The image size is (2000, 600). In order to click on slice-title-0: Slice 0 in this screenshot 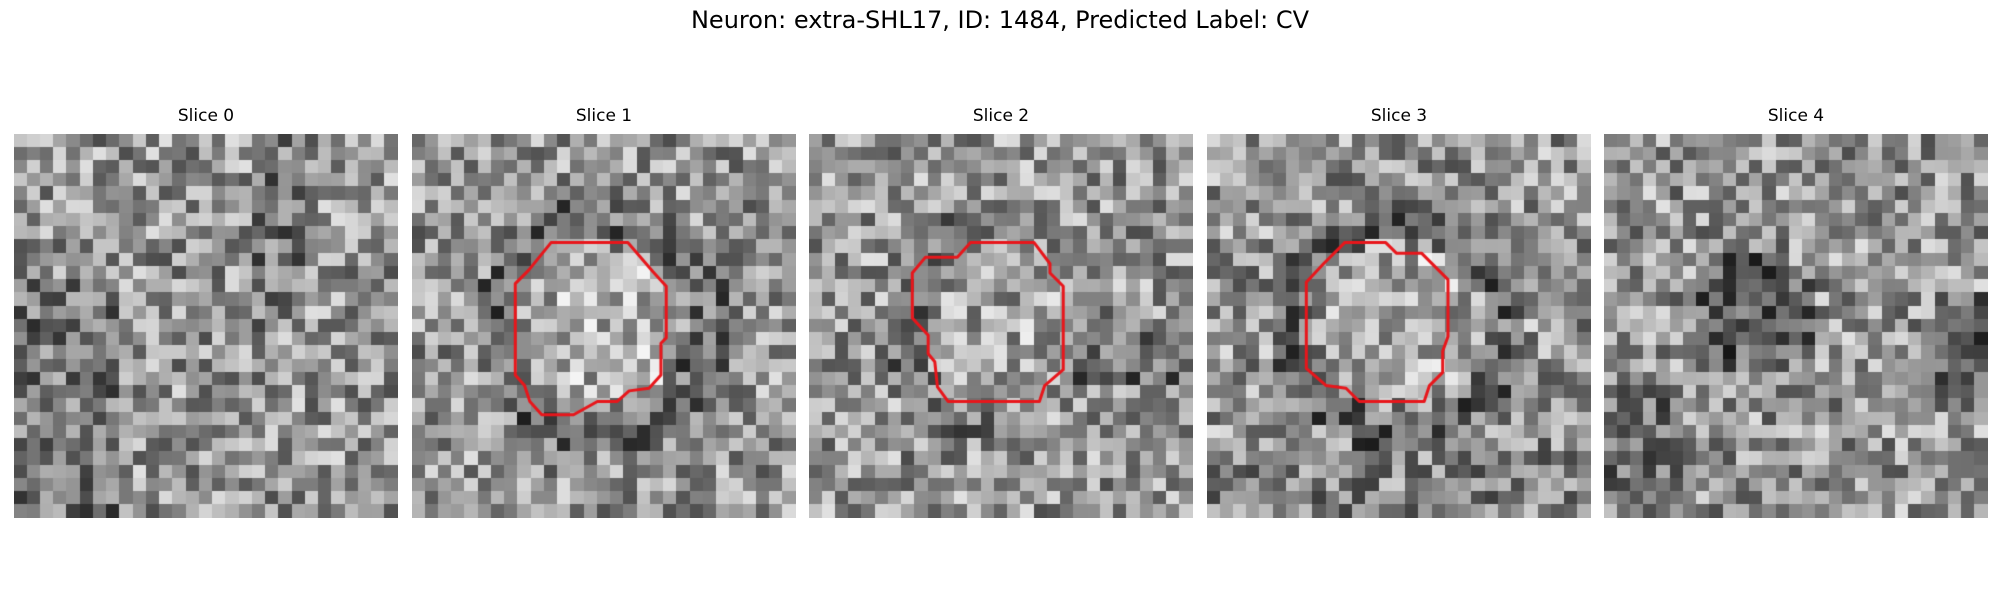, I will do `click(206, 116)`.